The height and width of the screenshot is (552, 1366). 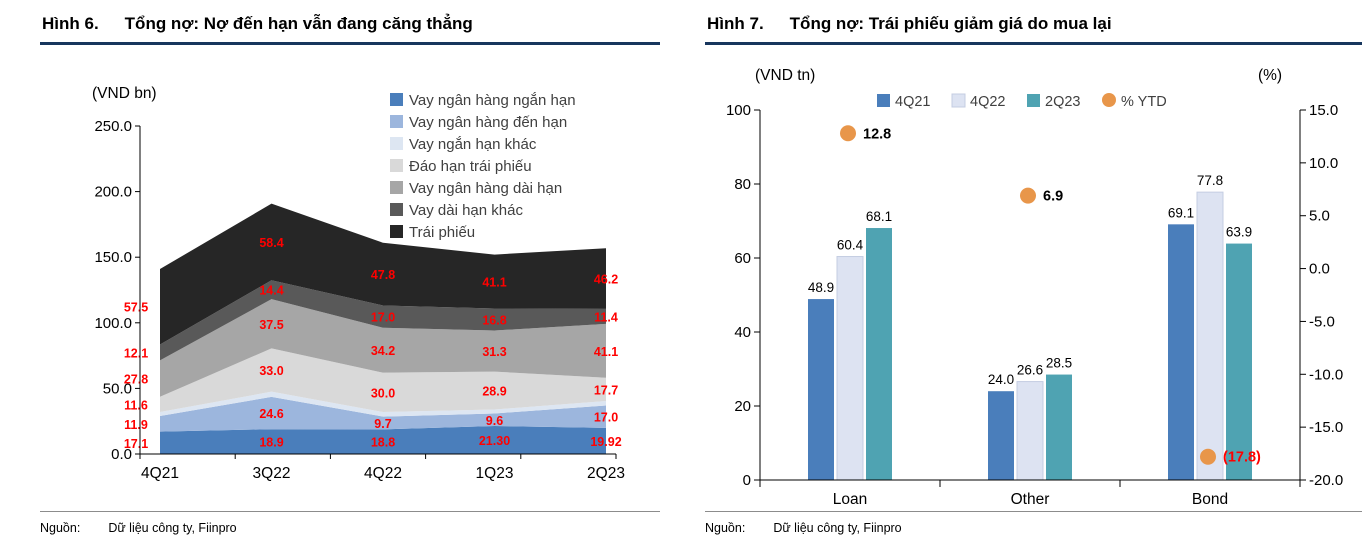 I want to click on area-value-label: 37.5, so click(x=271, y=325).